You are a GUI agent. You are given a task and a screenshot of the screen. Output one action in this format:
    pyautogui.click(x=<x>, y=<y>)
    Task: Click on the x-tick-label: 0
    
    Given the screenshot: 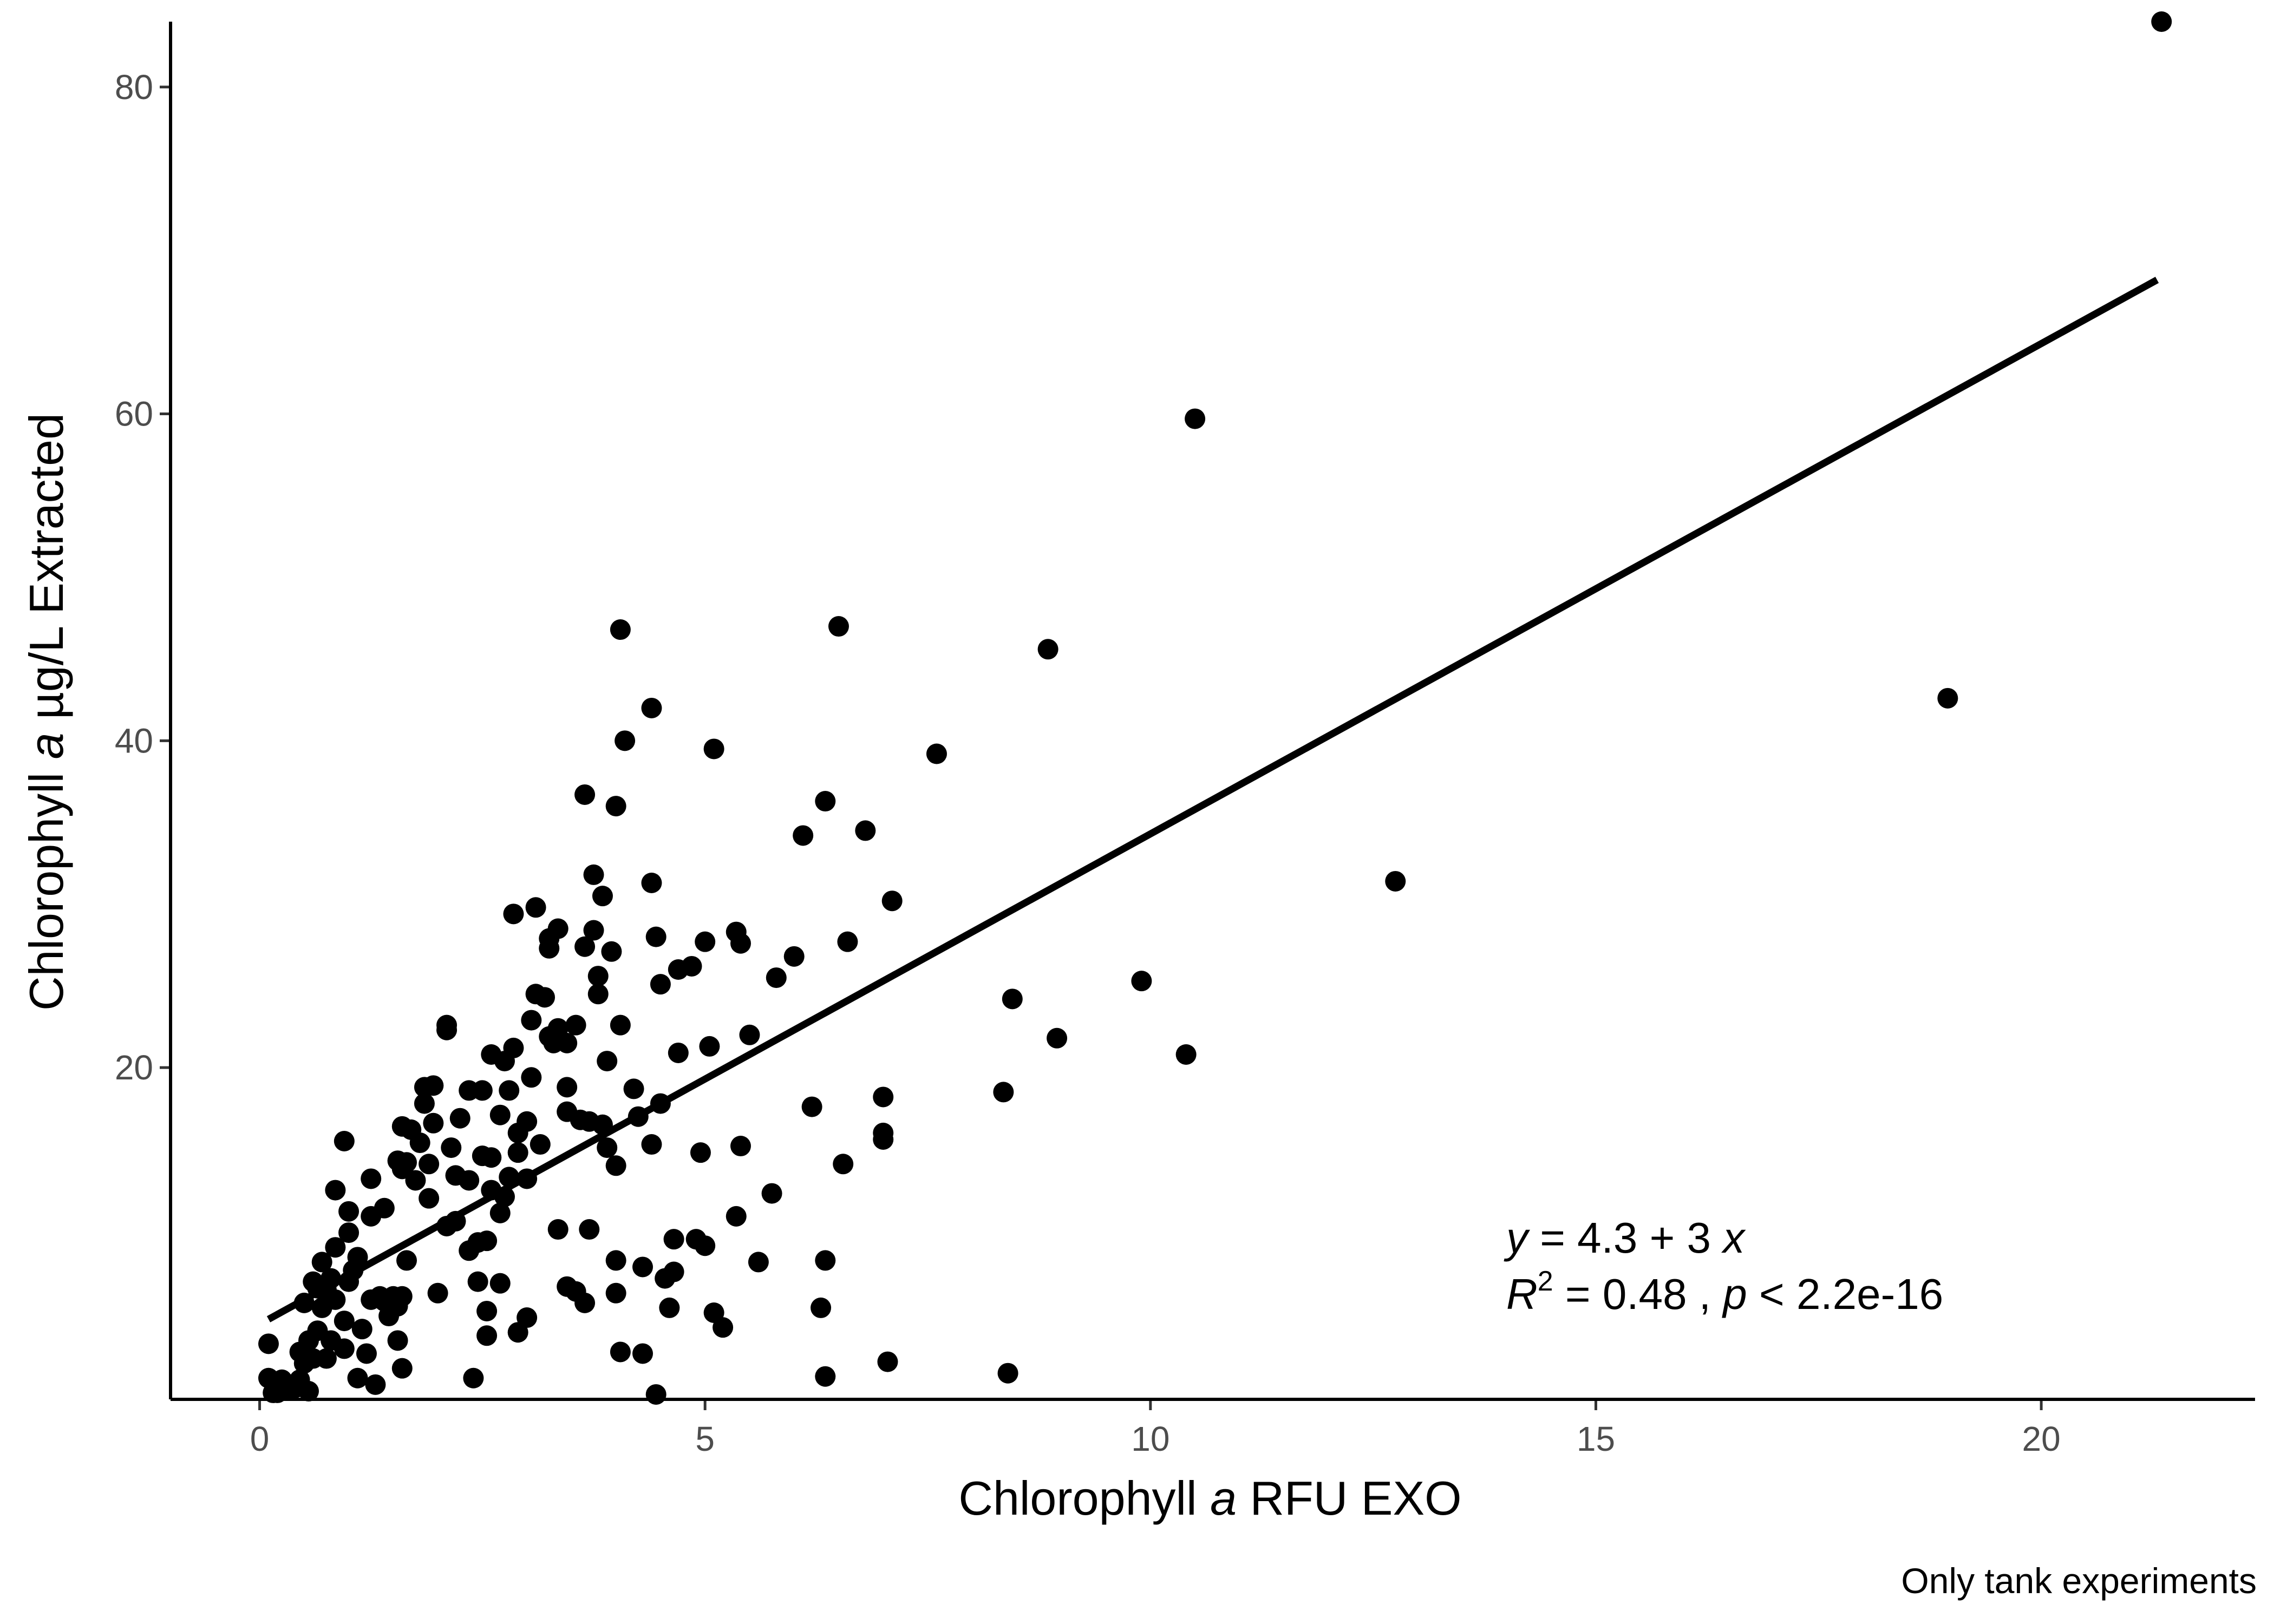 What is the action you would take?
    pyautogui.click(x=260, y=1438)
    